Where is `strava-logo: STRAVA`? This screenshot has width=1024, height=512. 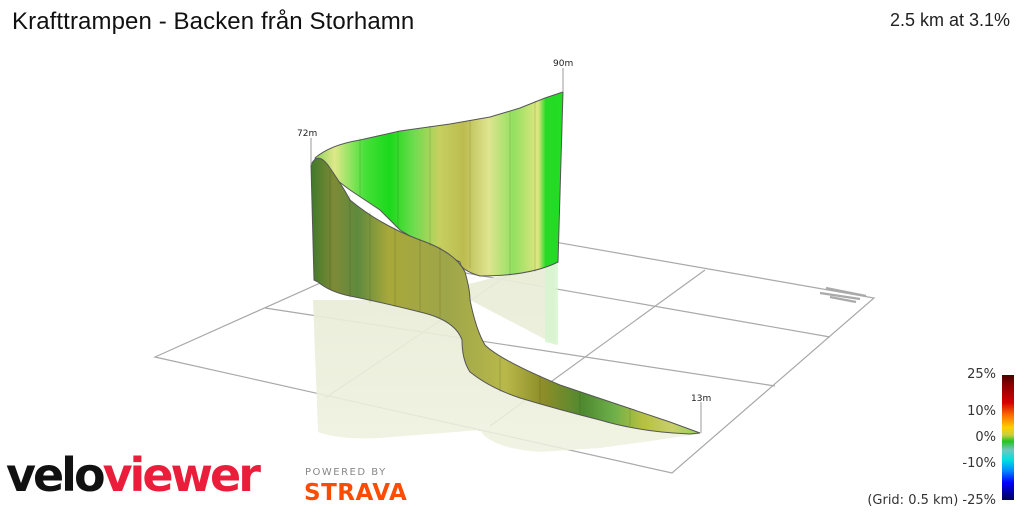 strava-logo: STRAVA is located at coordinates (356, 493).